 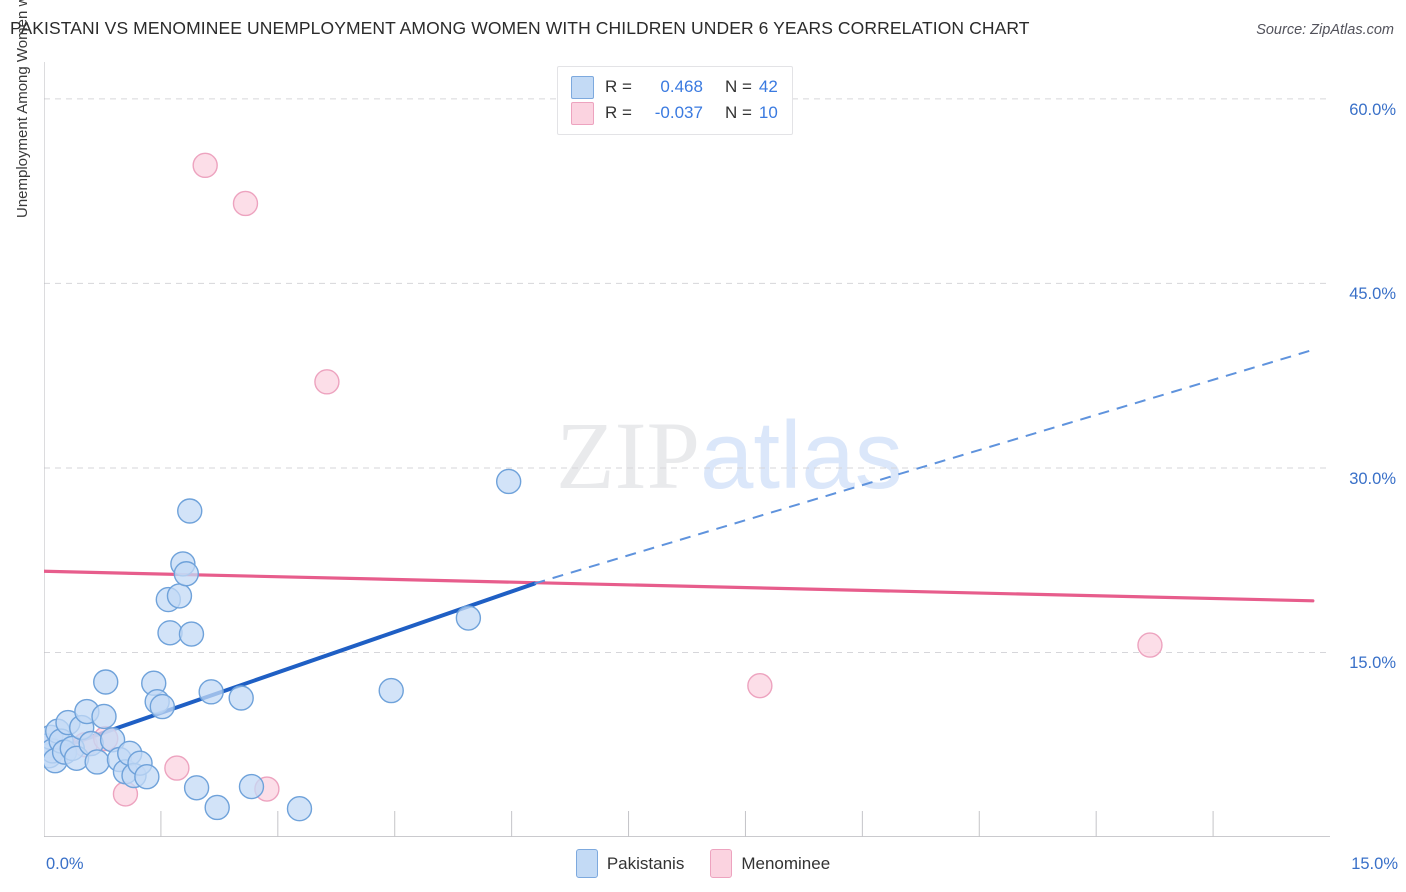 I want to click on source-attribution: Source: ZipAtlas.com, so click(x=1325, y=30).